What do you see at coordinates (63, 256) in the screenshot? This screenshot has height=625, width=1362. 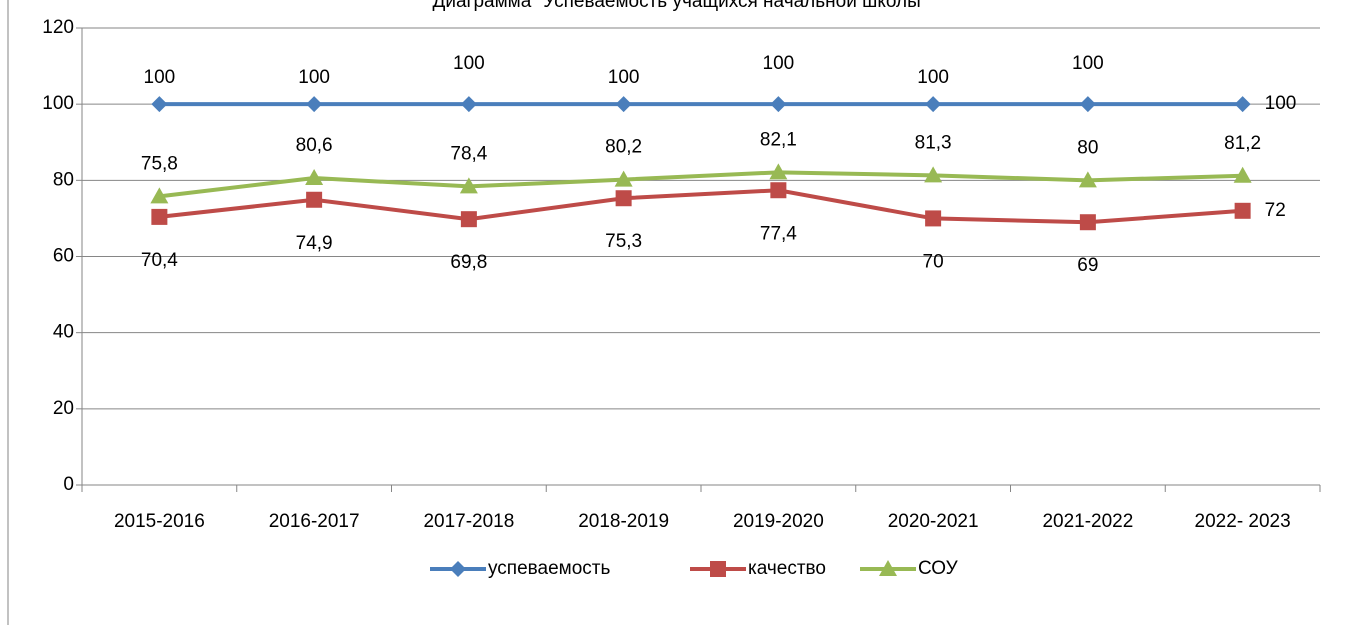 I see `y-tick-label: 60` at bounding box center [63, 256].